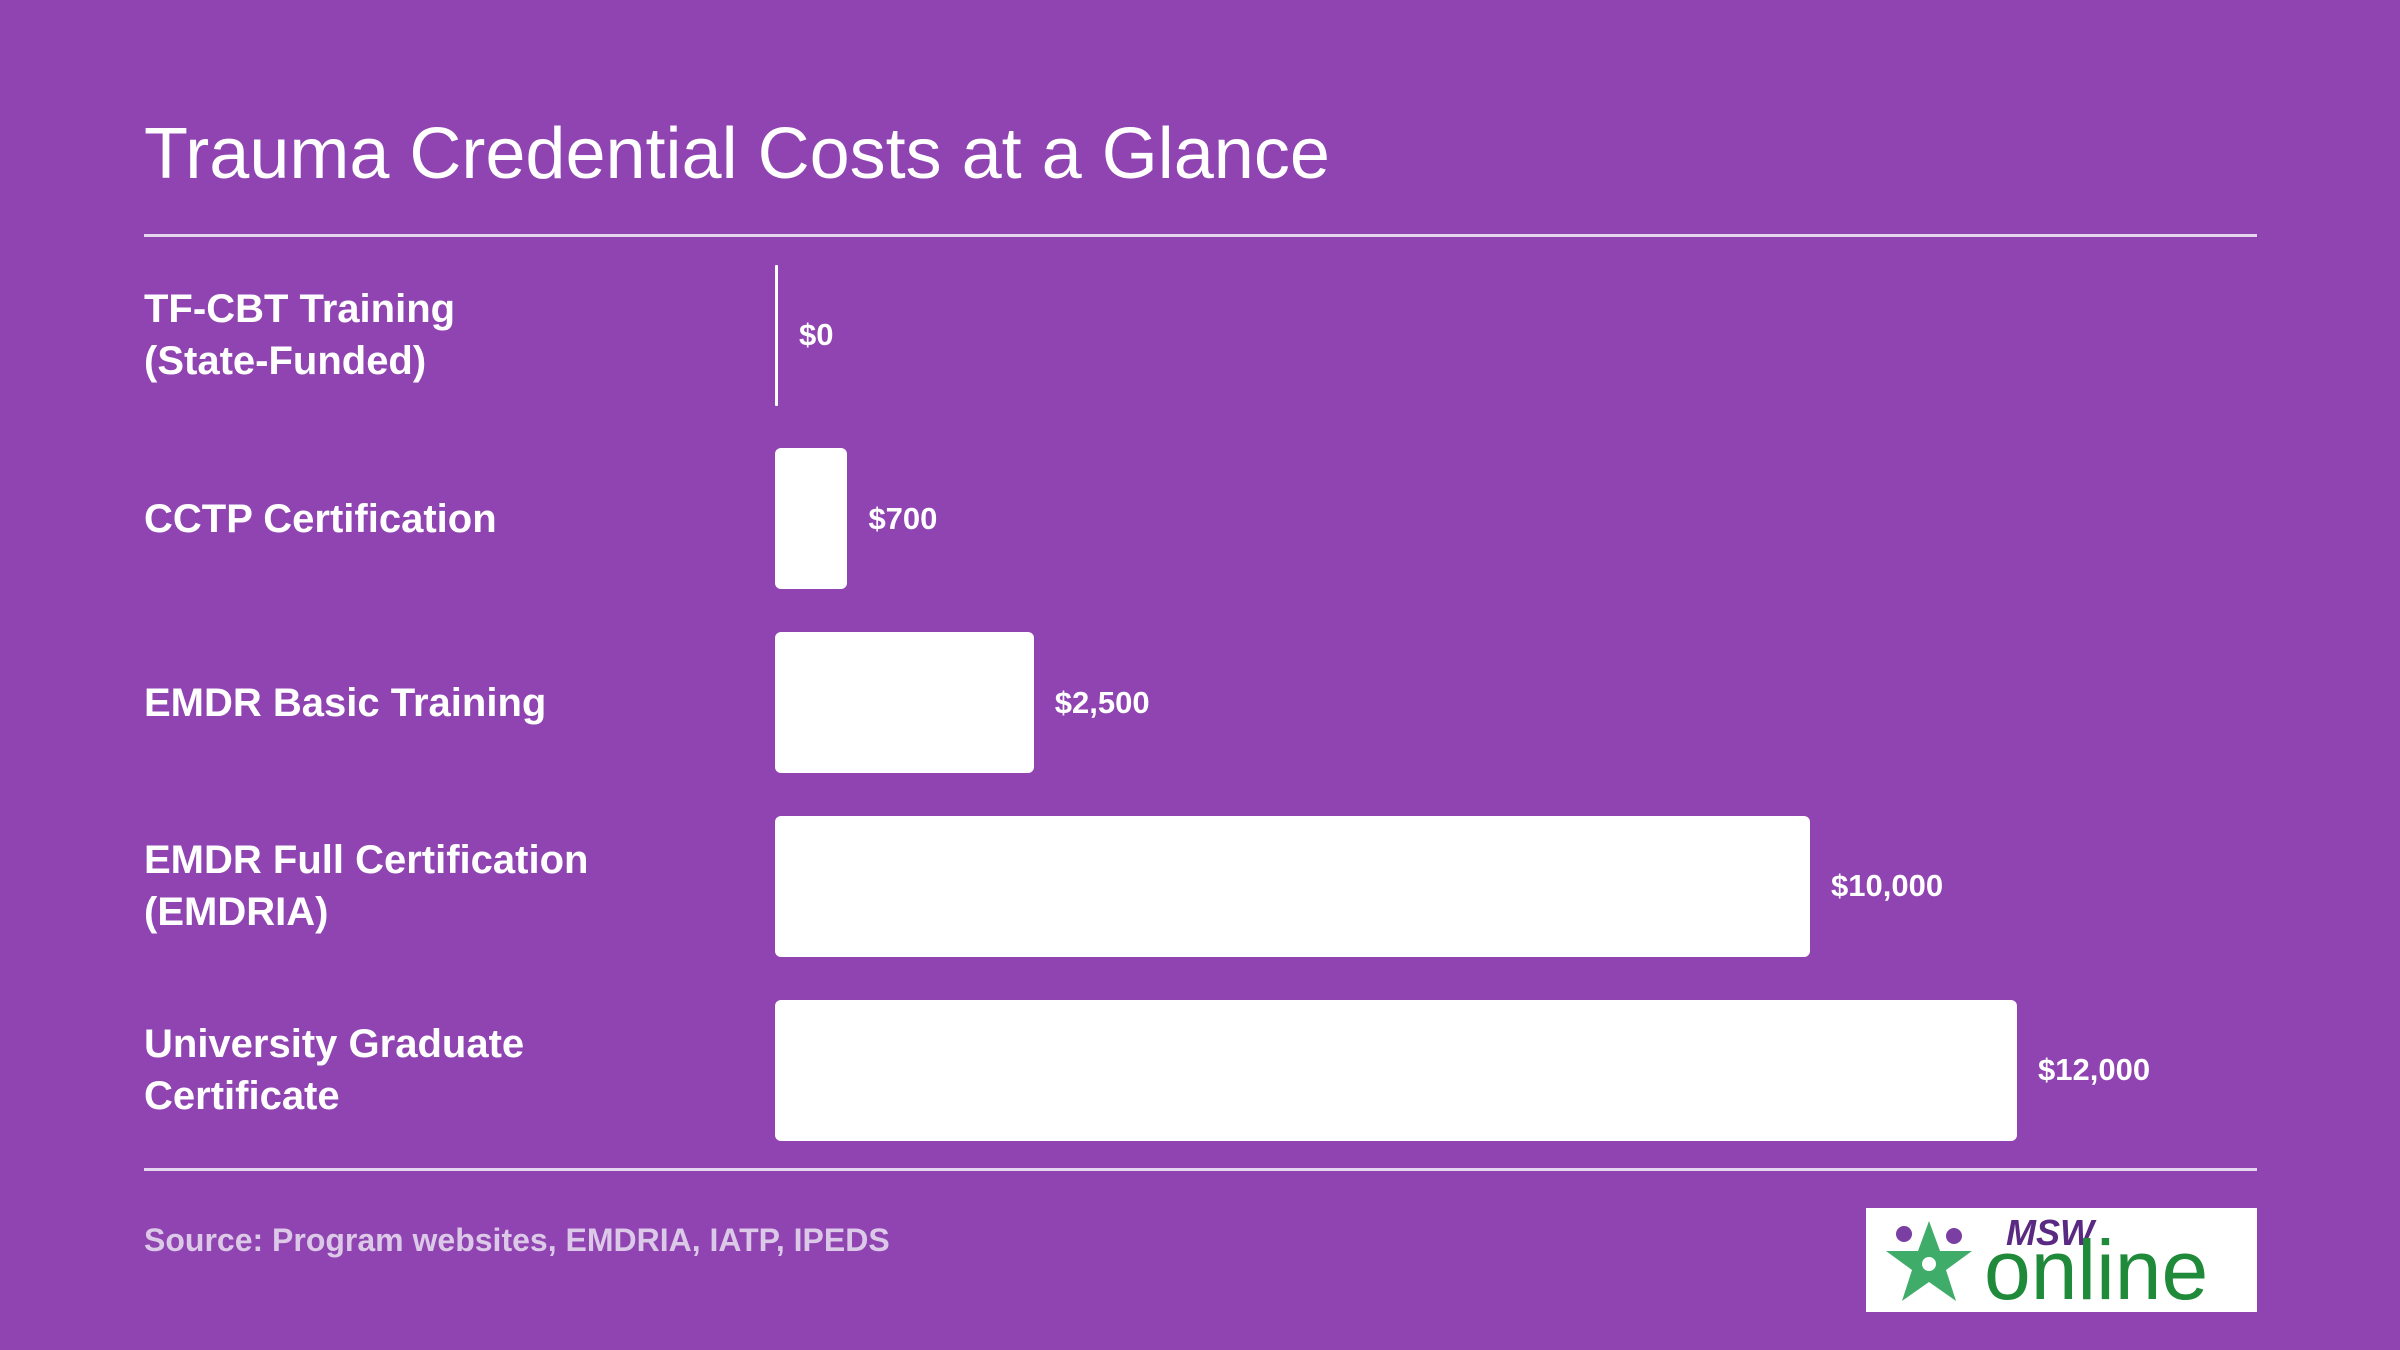  I want to click on value-label: $2,500, so click(1102, 702).